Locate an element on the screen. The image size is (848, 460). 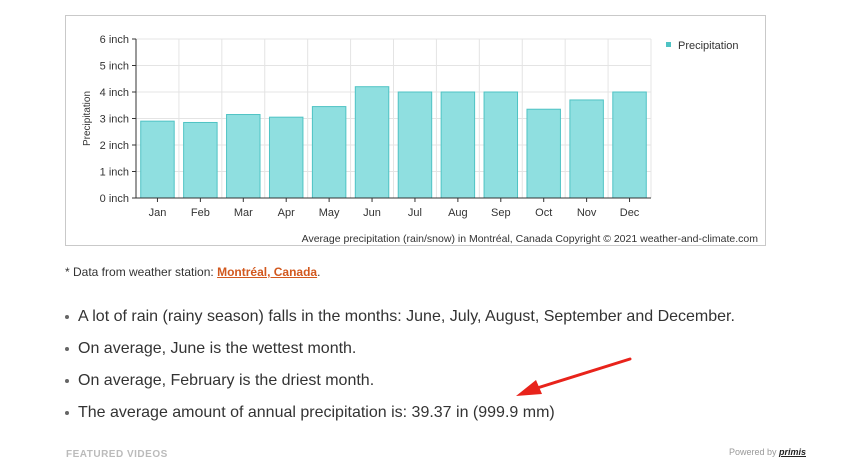
featured-videos-heading: FEATURED VIDEOS is located at coordinates (117, 454).